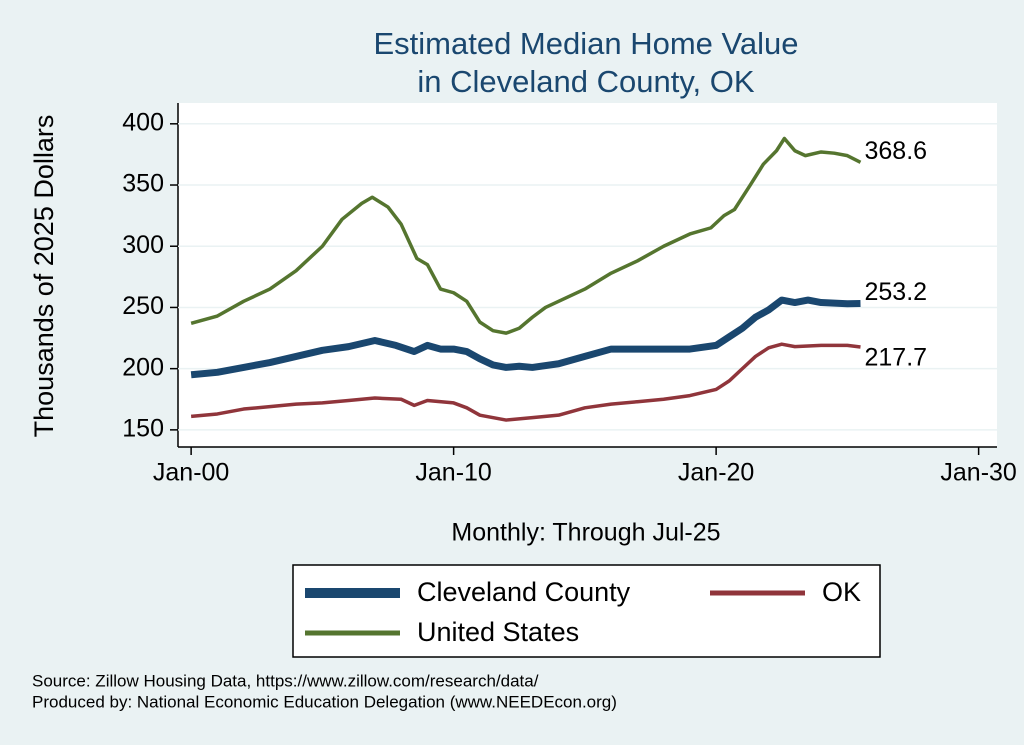  I want to click on legend, so click(586, 611).